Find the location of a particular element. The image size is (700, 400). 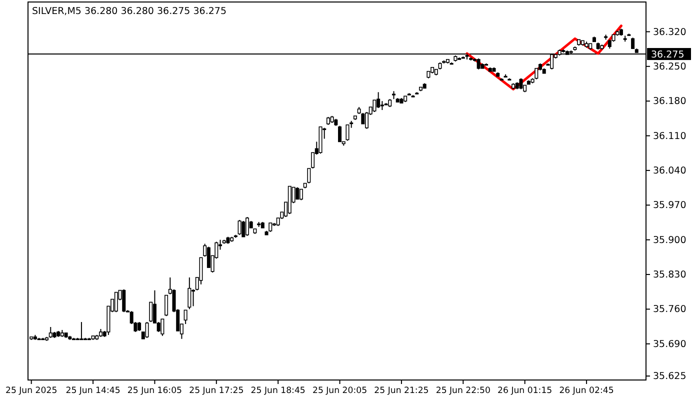

x-tick-label: 25 Jun 17:25 is located at coordinates (216, 391).